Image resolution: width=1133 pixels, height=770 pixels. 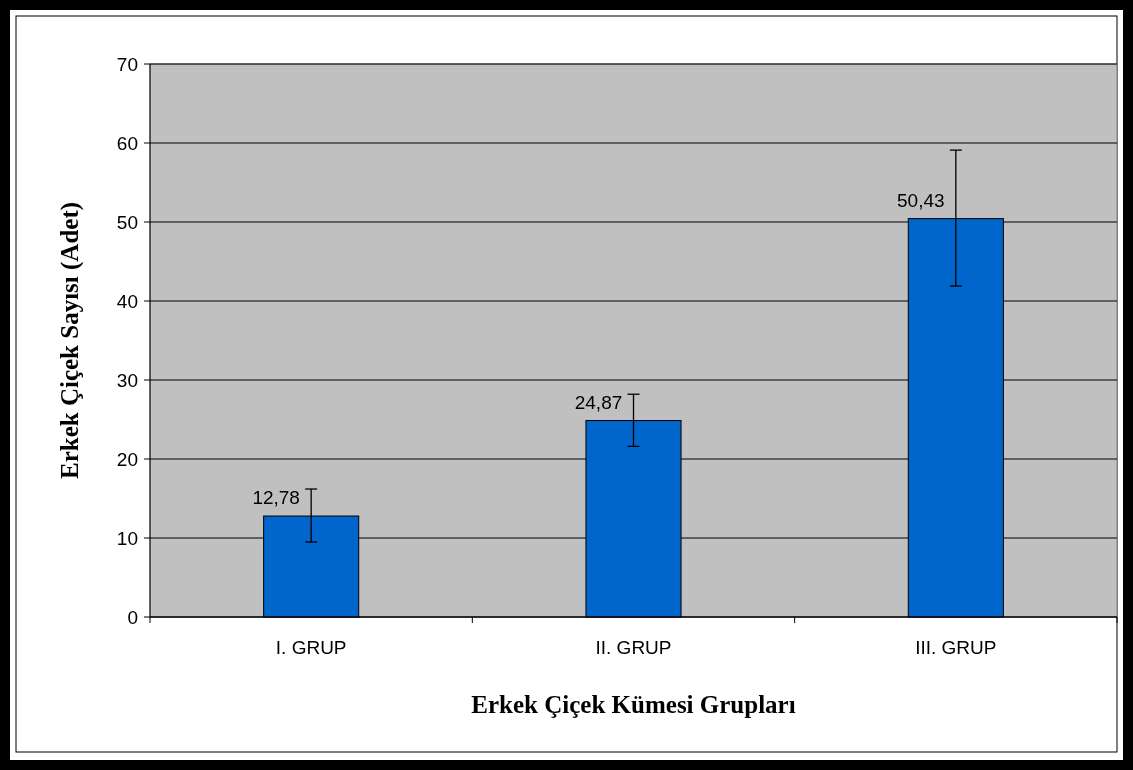 I want to click on y-tick-label: 40, so click(x=127, y=301).